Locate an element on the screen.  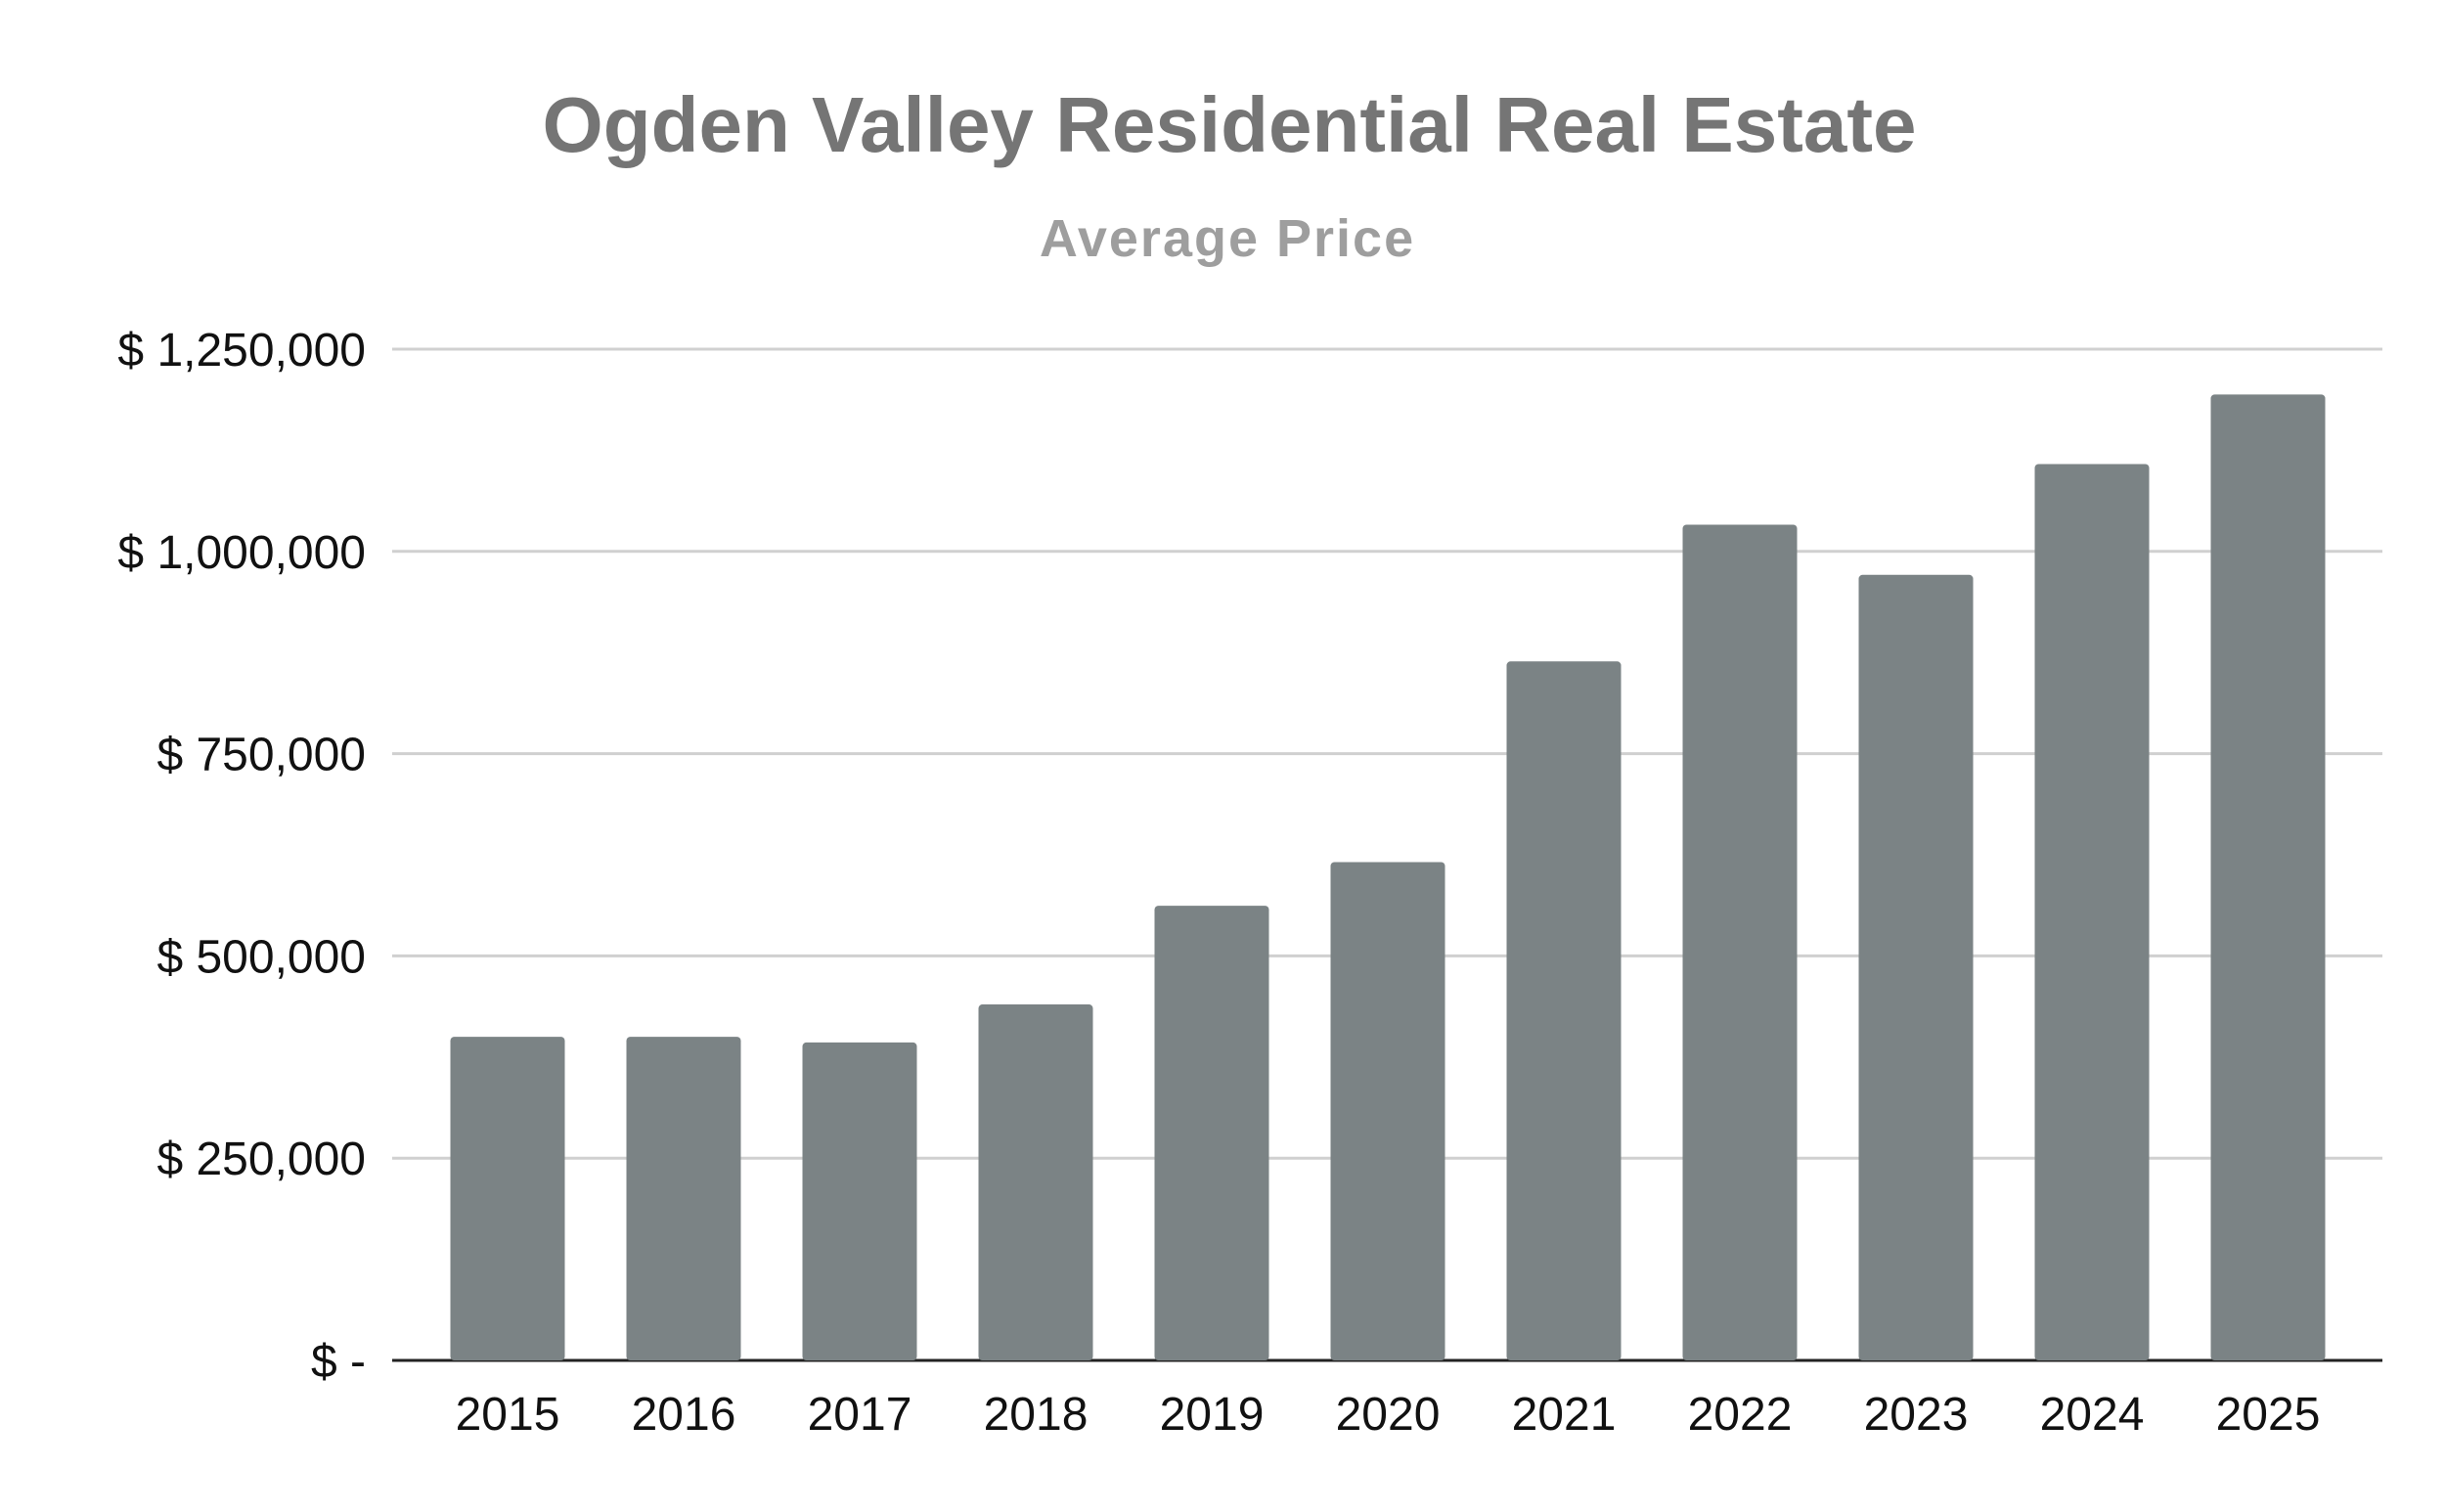
bar-2024 is located at coordinates (2092, 912).